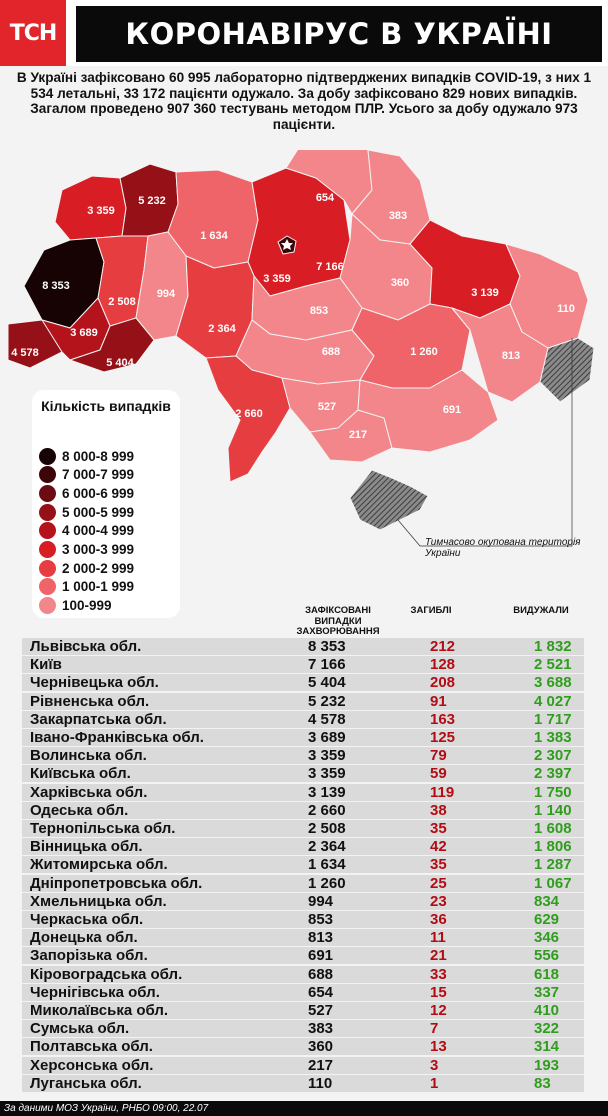  What do you see at coordinates (553, 810) in the screenshot?
I see `recovered-cell: 1 140` at bounding box center [553, 810].